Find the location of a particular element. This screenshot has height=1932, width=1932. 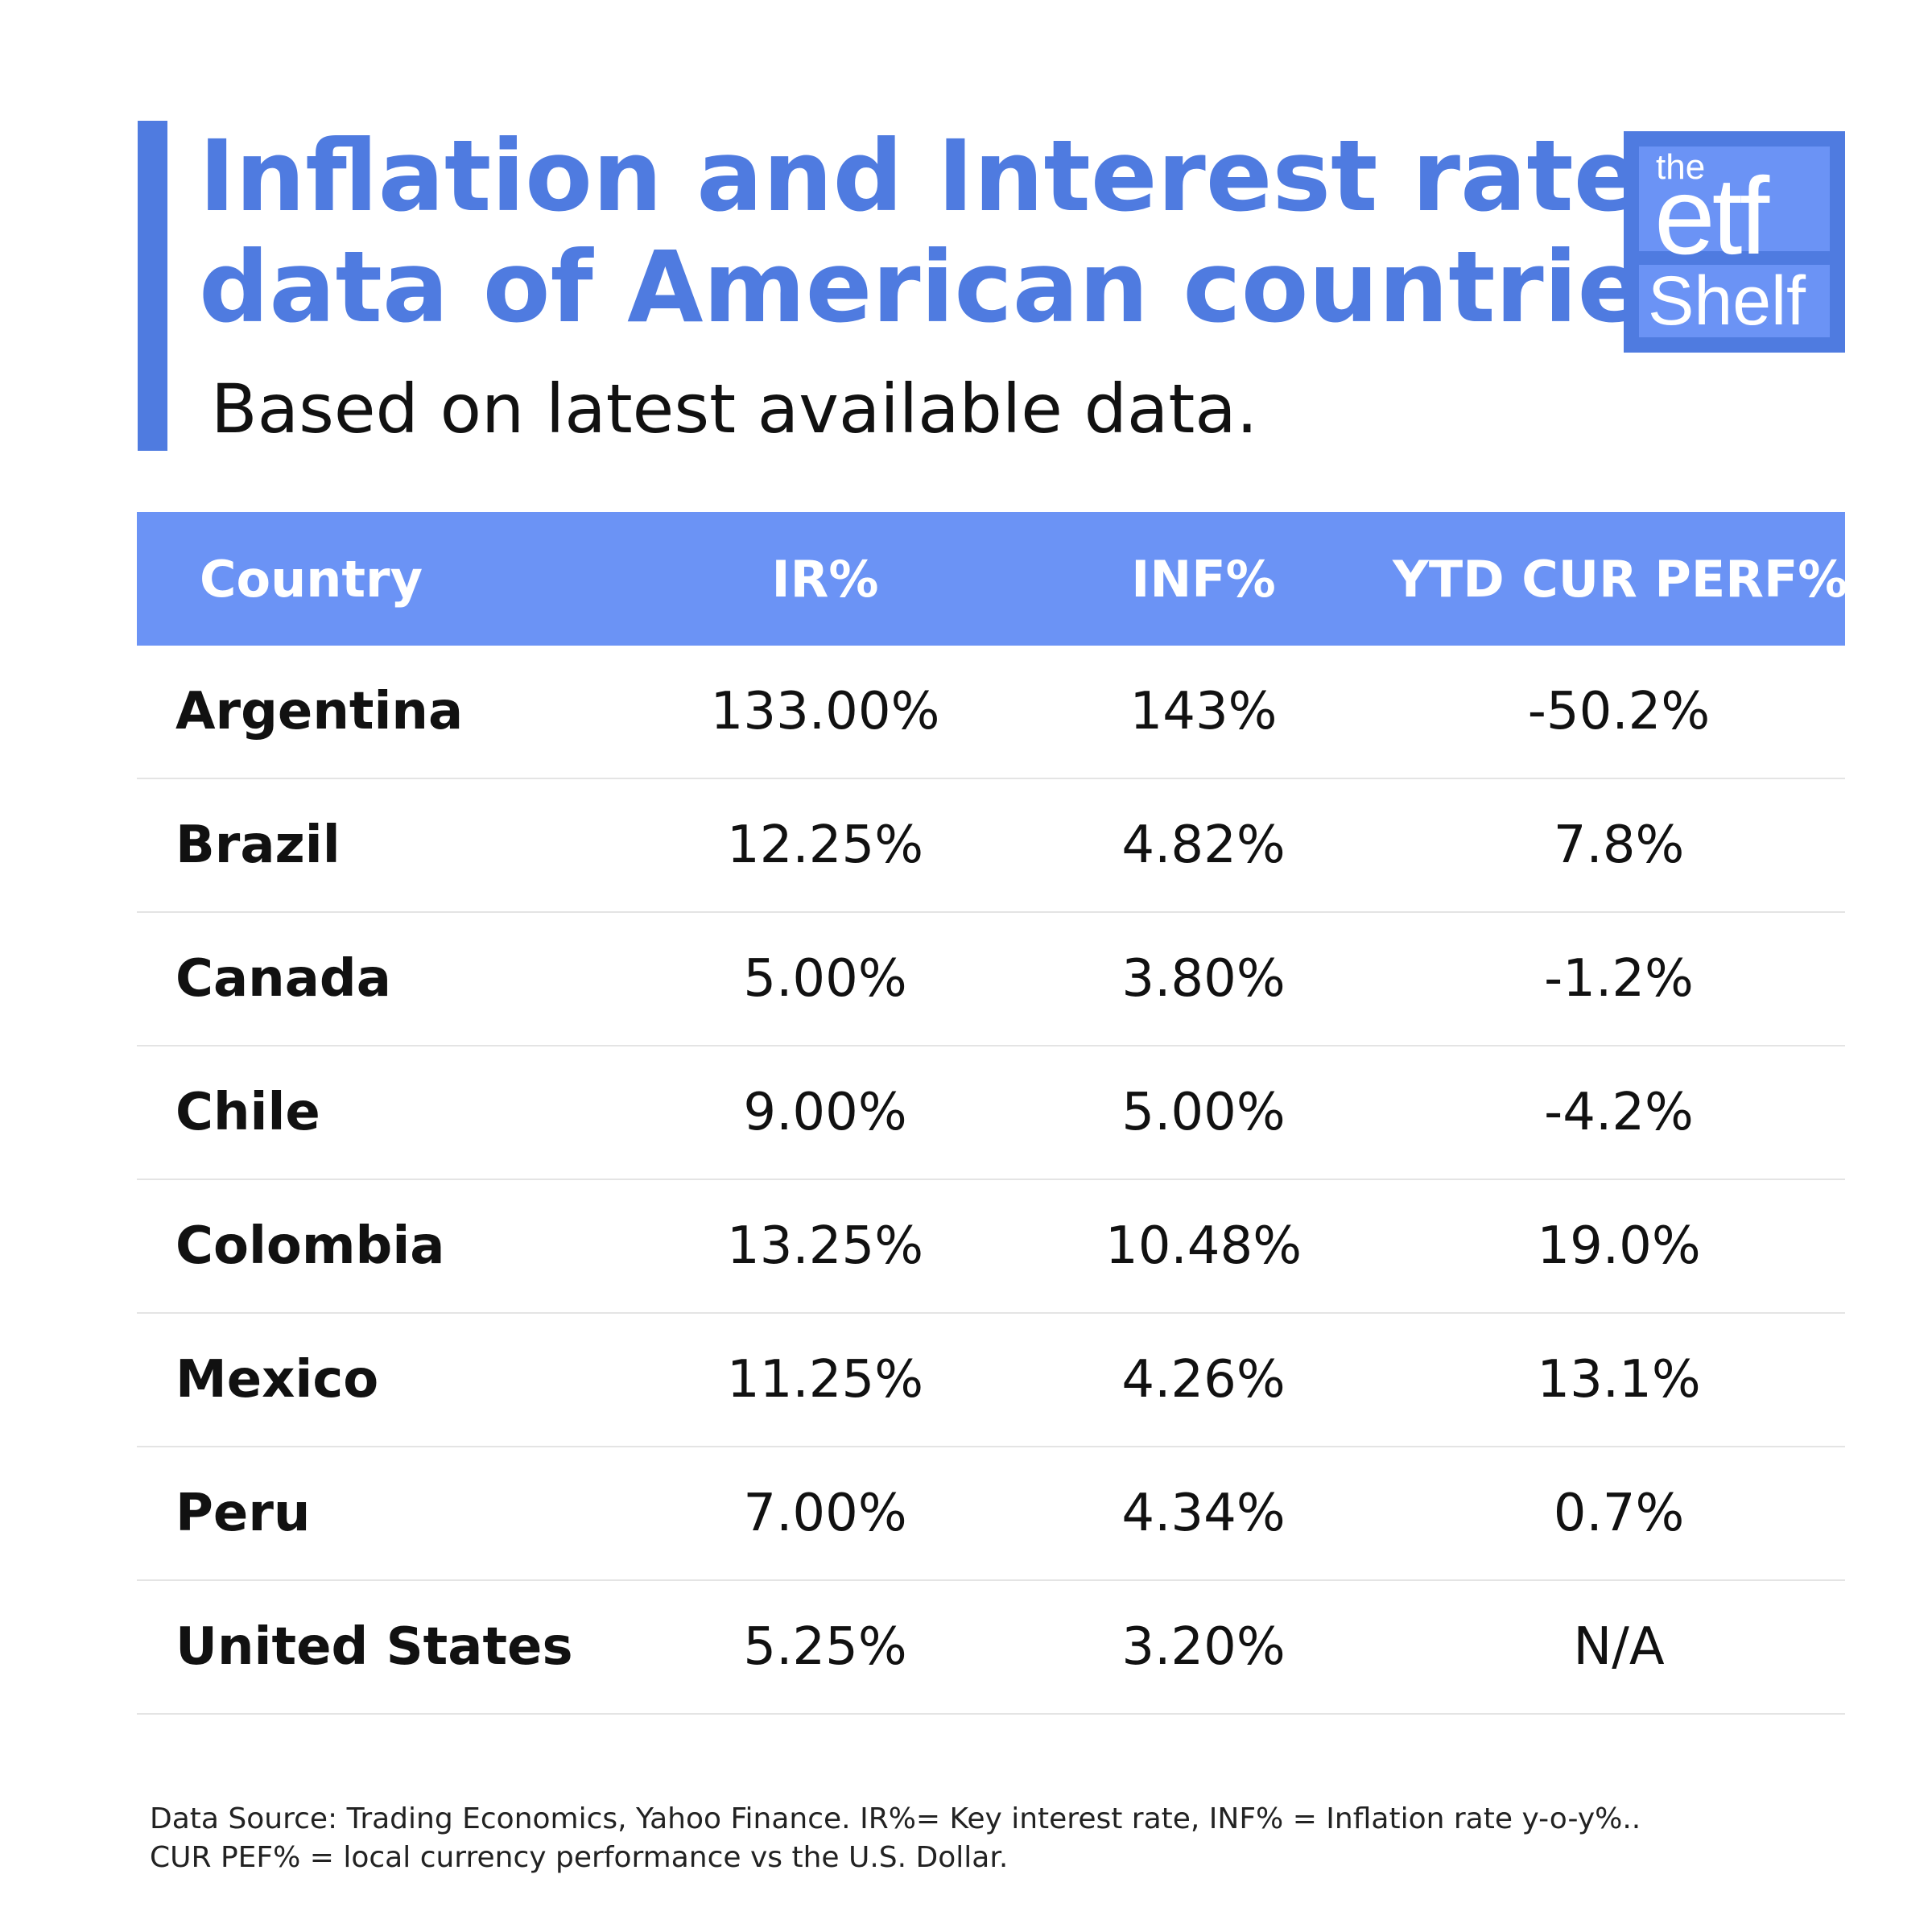

table-row: Peru 7.00% 4.34% 0.7% is located at coordinates (991, 1514).